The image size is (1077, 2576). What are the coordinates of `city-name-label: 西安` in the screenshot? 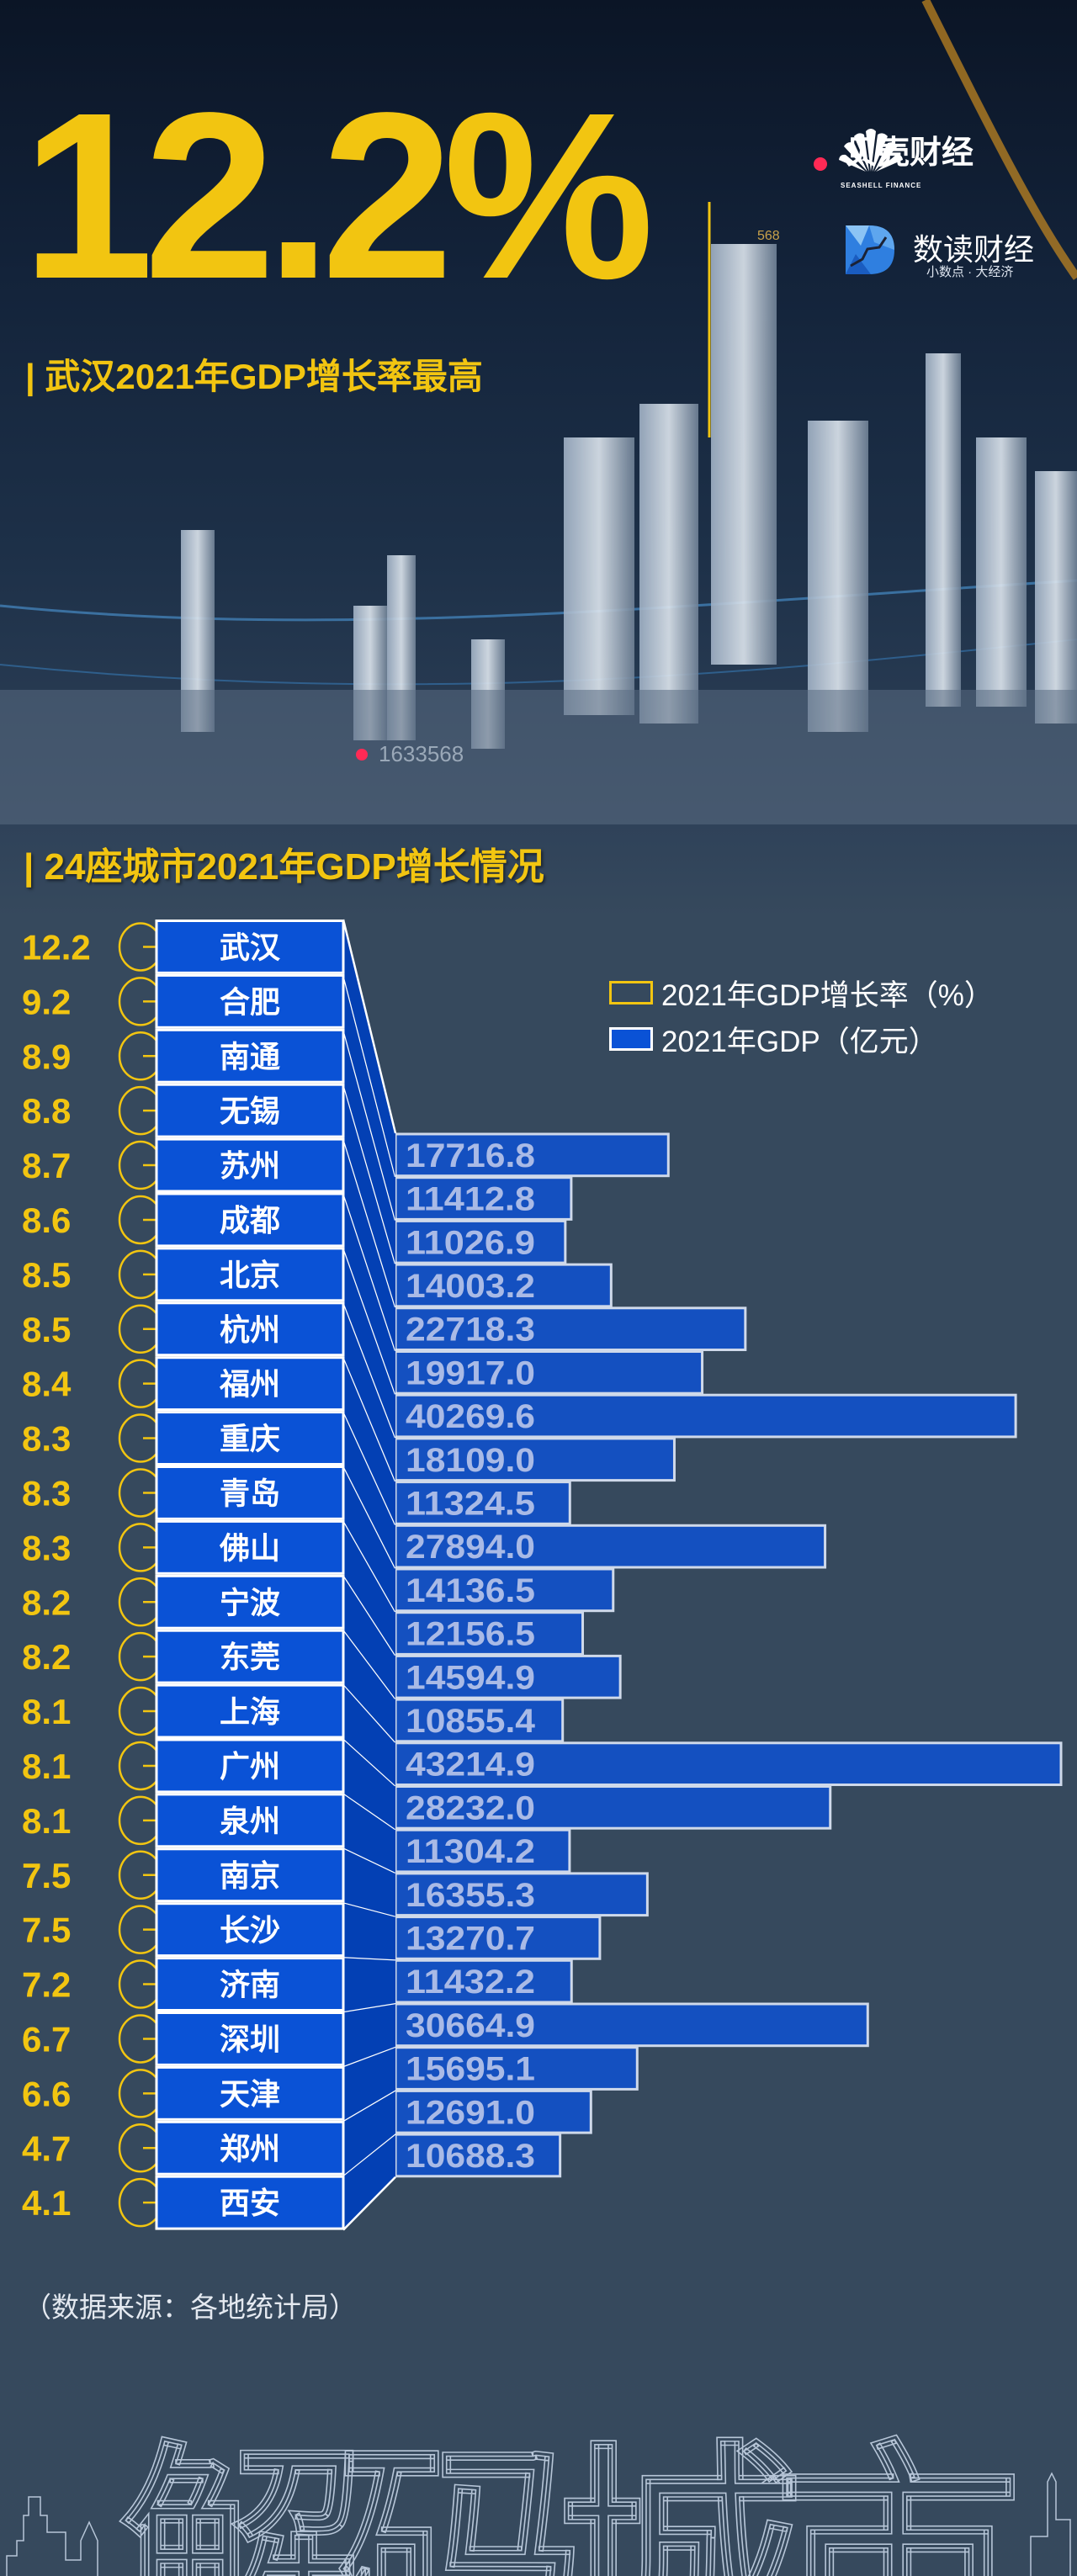 It's located at (250, 2203).